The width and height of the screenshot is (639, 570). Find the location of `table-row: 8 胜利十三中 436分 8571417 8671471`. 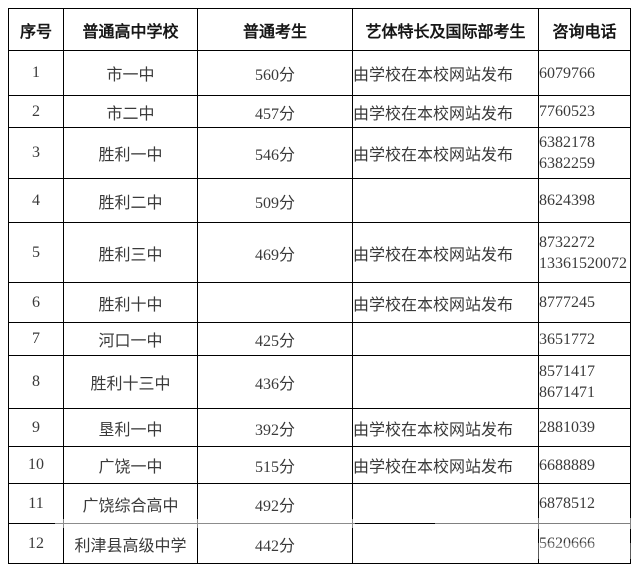

table-row: 8 胜利十三中 436分 8571417 8671471 is located at coordinates (319, 382).